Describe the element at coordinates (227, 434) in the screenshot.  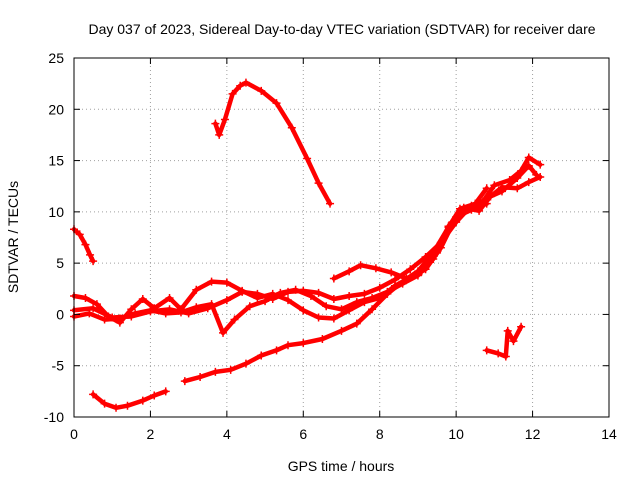
I see `x-tick-label: 4` at that location.